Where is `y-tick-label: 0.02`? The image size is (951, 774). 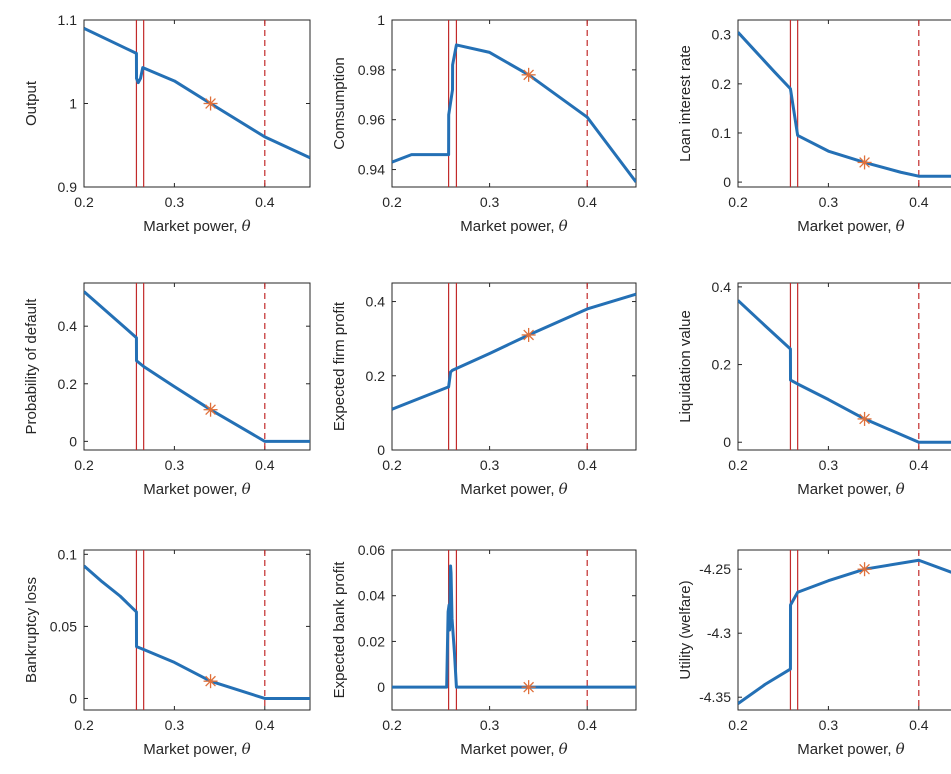
y-tick-label: 0.02 is located at coordinates (371, 641).